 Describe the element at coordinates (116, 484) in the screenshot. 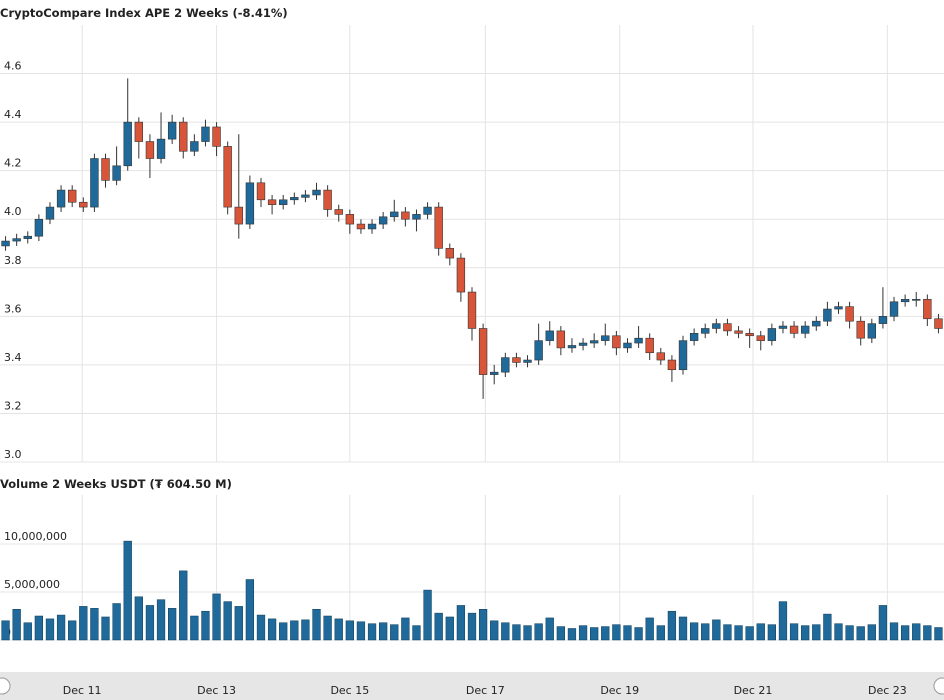

I see `volume-title: Volume 2 Weeks USDT (₮ 604.50 M)` at that location.